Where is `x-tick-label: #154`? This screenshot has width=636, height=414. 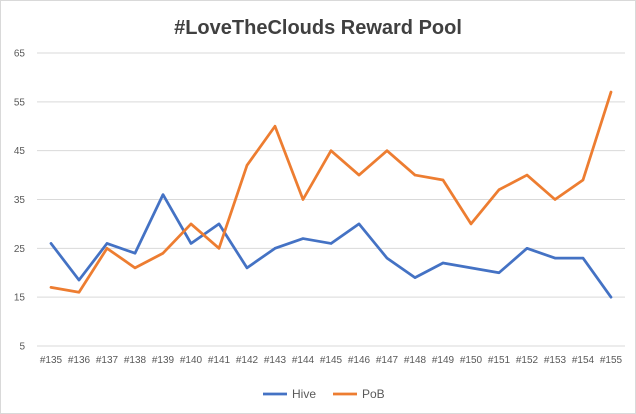 x-tick-label: #154 is located at coordinates (583, 360).